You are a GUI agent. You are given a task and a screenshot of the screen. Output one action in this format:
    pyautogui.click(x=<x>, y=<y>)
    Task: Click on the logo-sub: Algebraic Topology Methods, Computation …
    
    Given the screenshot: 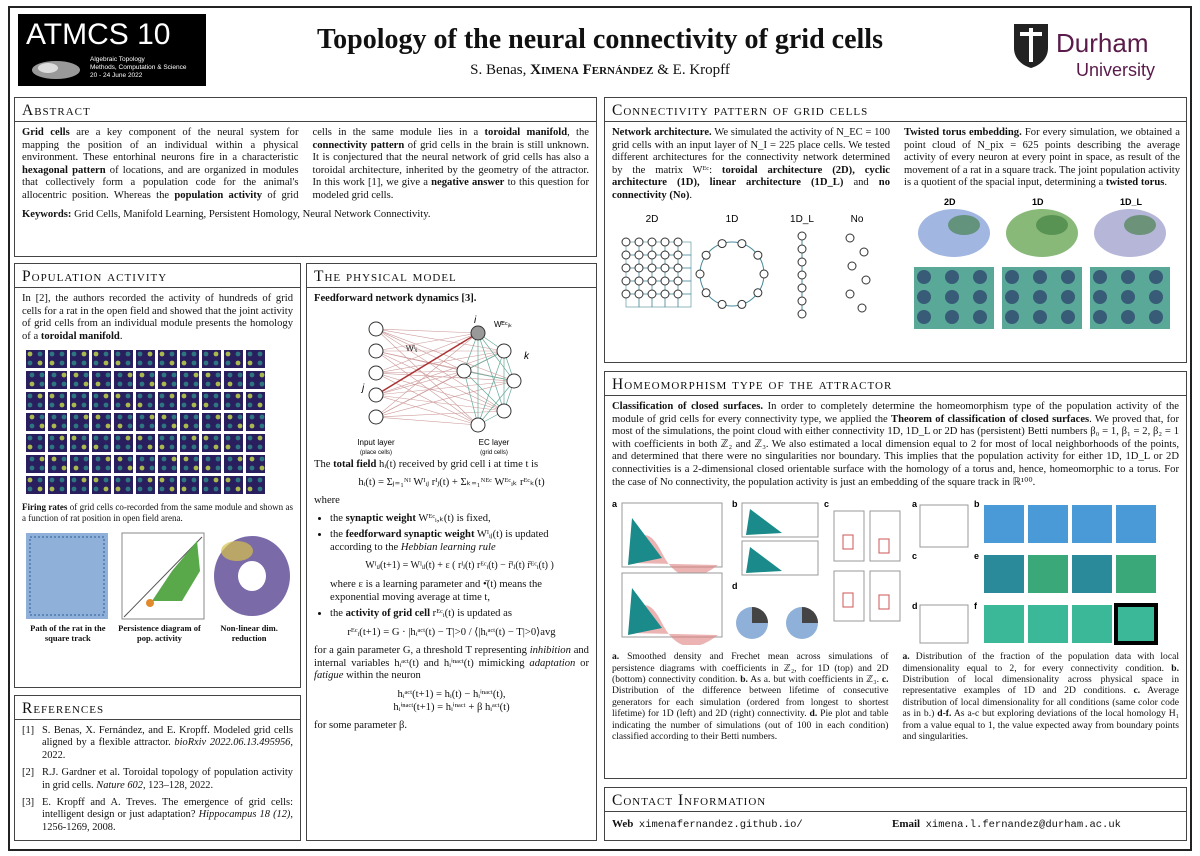 What is the action you would take?
    pyautogui.click(x=138, y=68)
    